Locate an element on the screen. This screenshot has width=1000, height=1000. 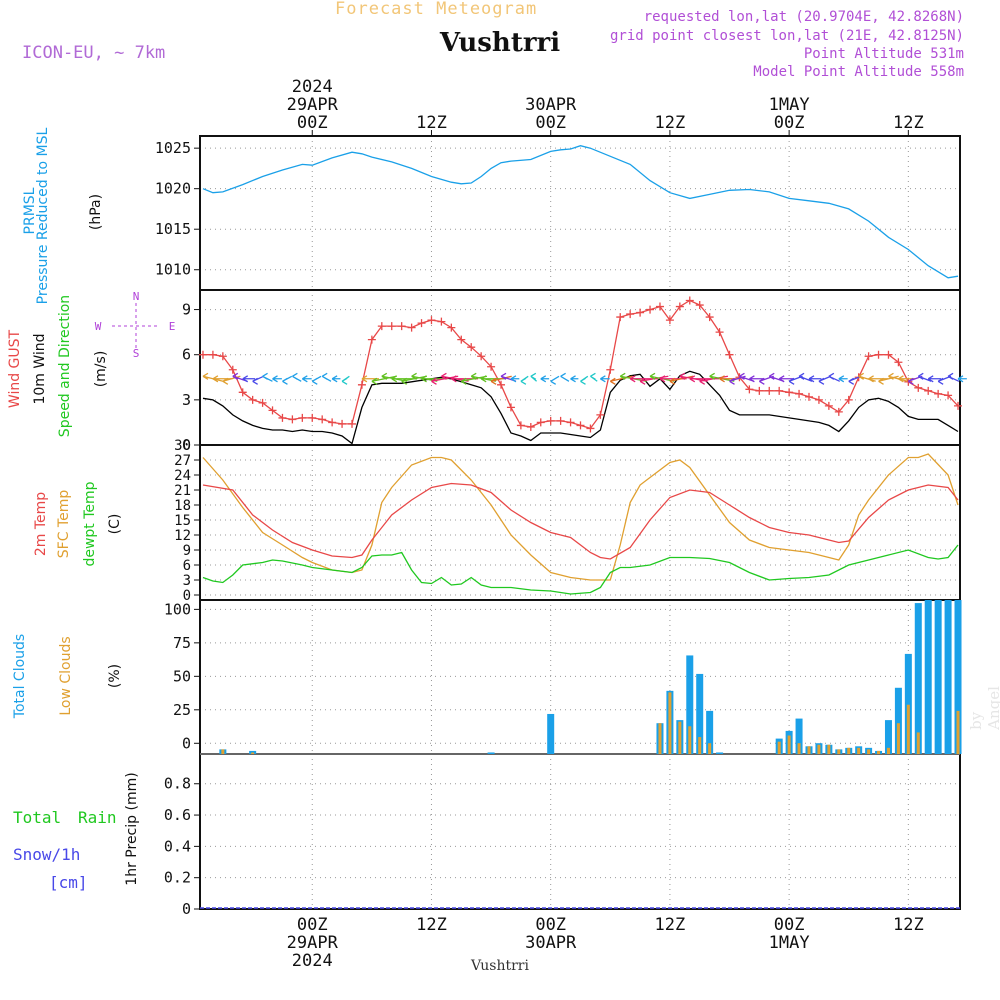
temp-y-tick-label: 18 is located at coordinates (182, 506).